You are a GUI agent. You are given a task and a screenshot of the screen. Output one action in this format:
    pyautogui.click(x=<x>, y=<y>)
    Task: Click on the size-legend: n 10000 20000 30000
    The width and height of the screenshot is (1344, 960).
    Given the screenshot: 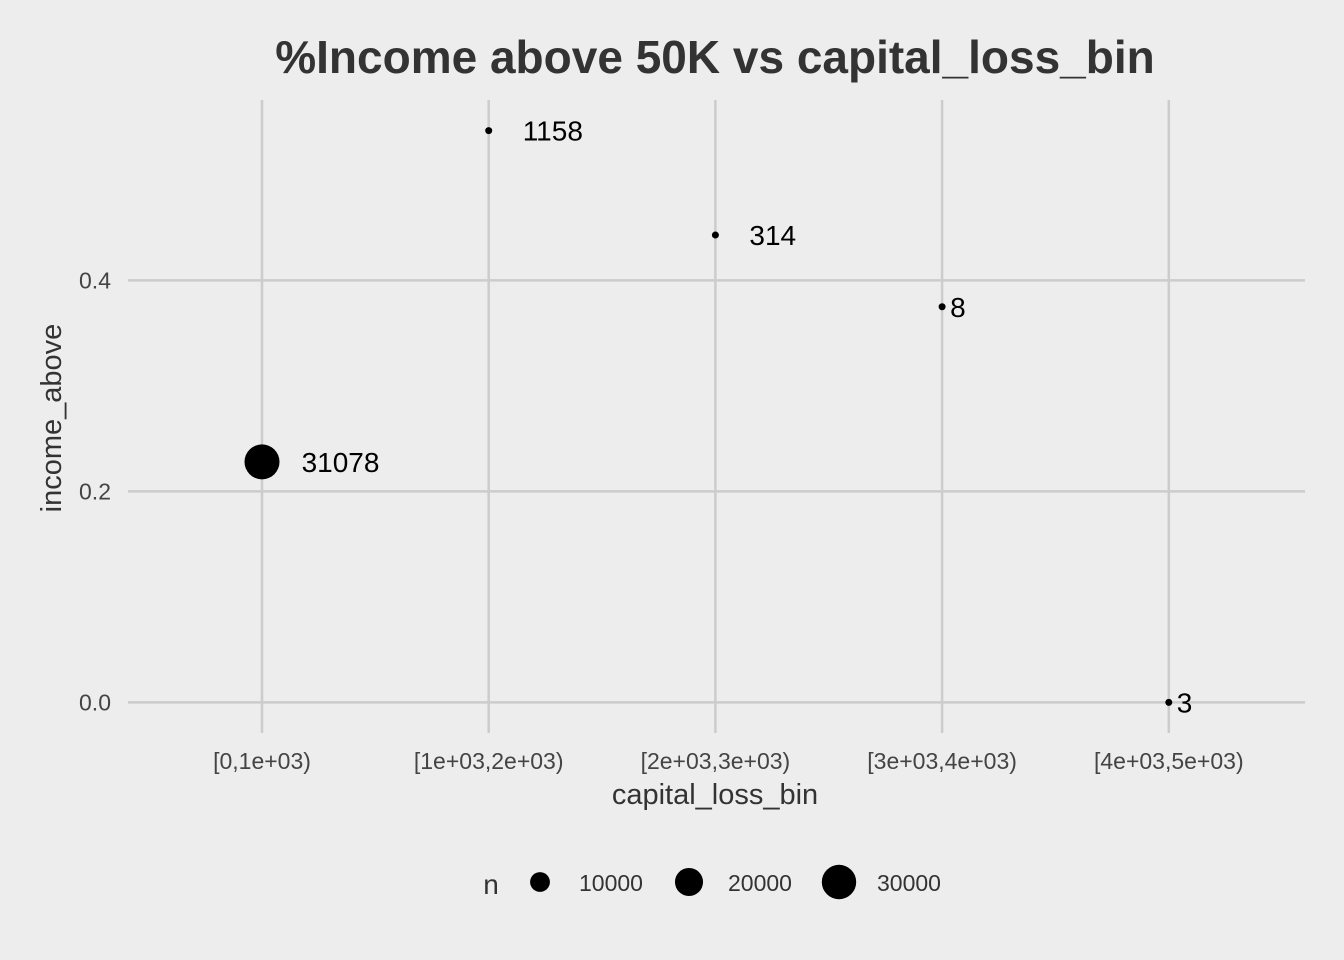 What is the action you would take?
    pyautogui.click(x=712, y=882)
    